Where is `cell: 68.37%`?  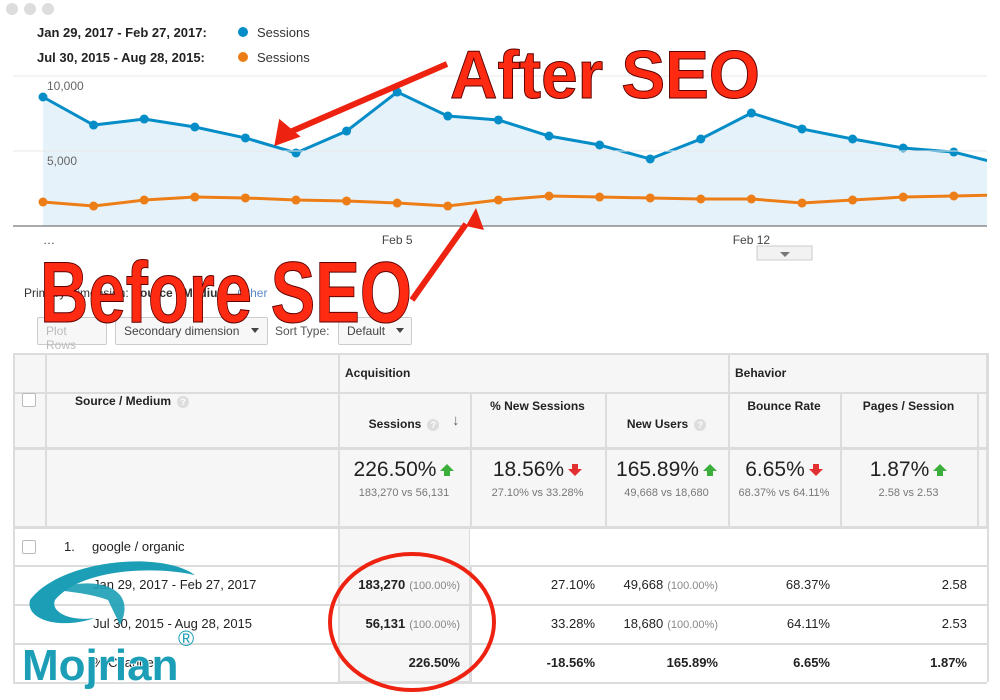
cell: 68.37% is located at coordinates (779, 584).